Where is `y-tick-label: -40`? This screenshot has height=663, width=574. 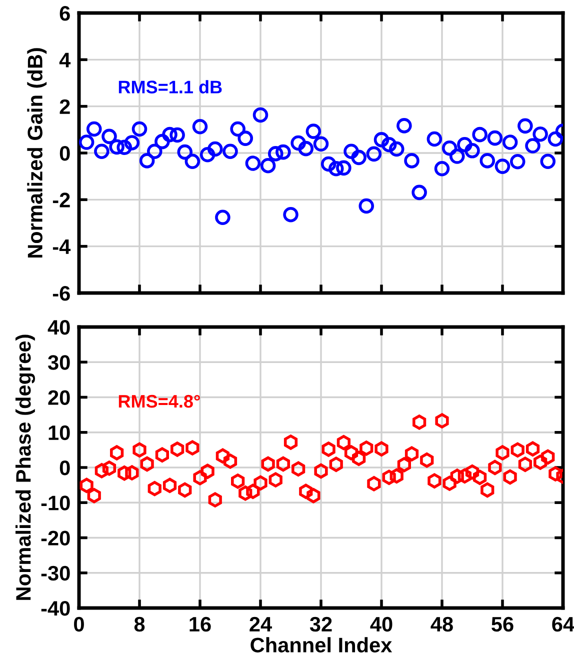
y-tick-label: -40 is located at coordinates (55, 608).